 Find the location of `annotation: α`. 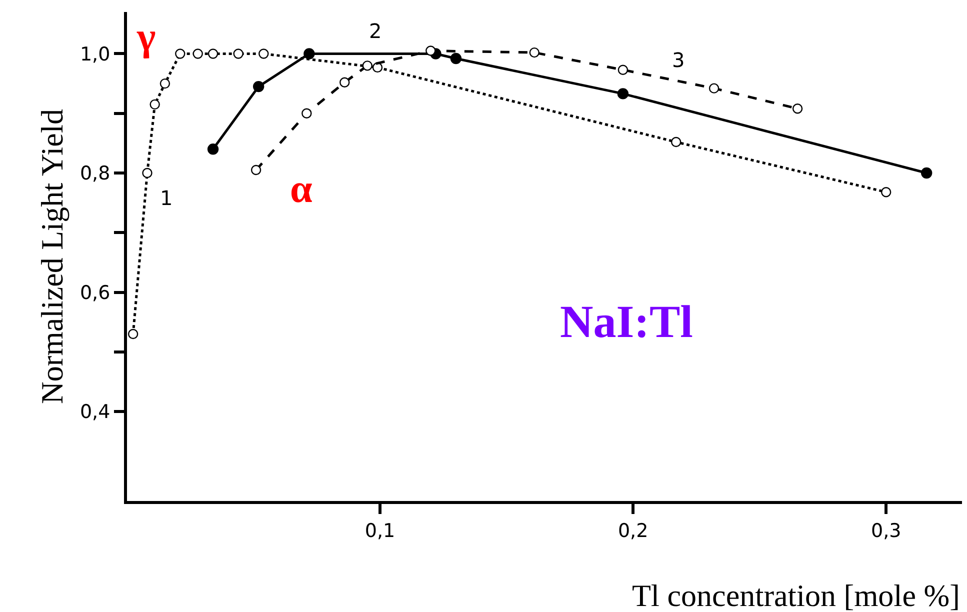

annotation: α is located at coordinates (301, 188).